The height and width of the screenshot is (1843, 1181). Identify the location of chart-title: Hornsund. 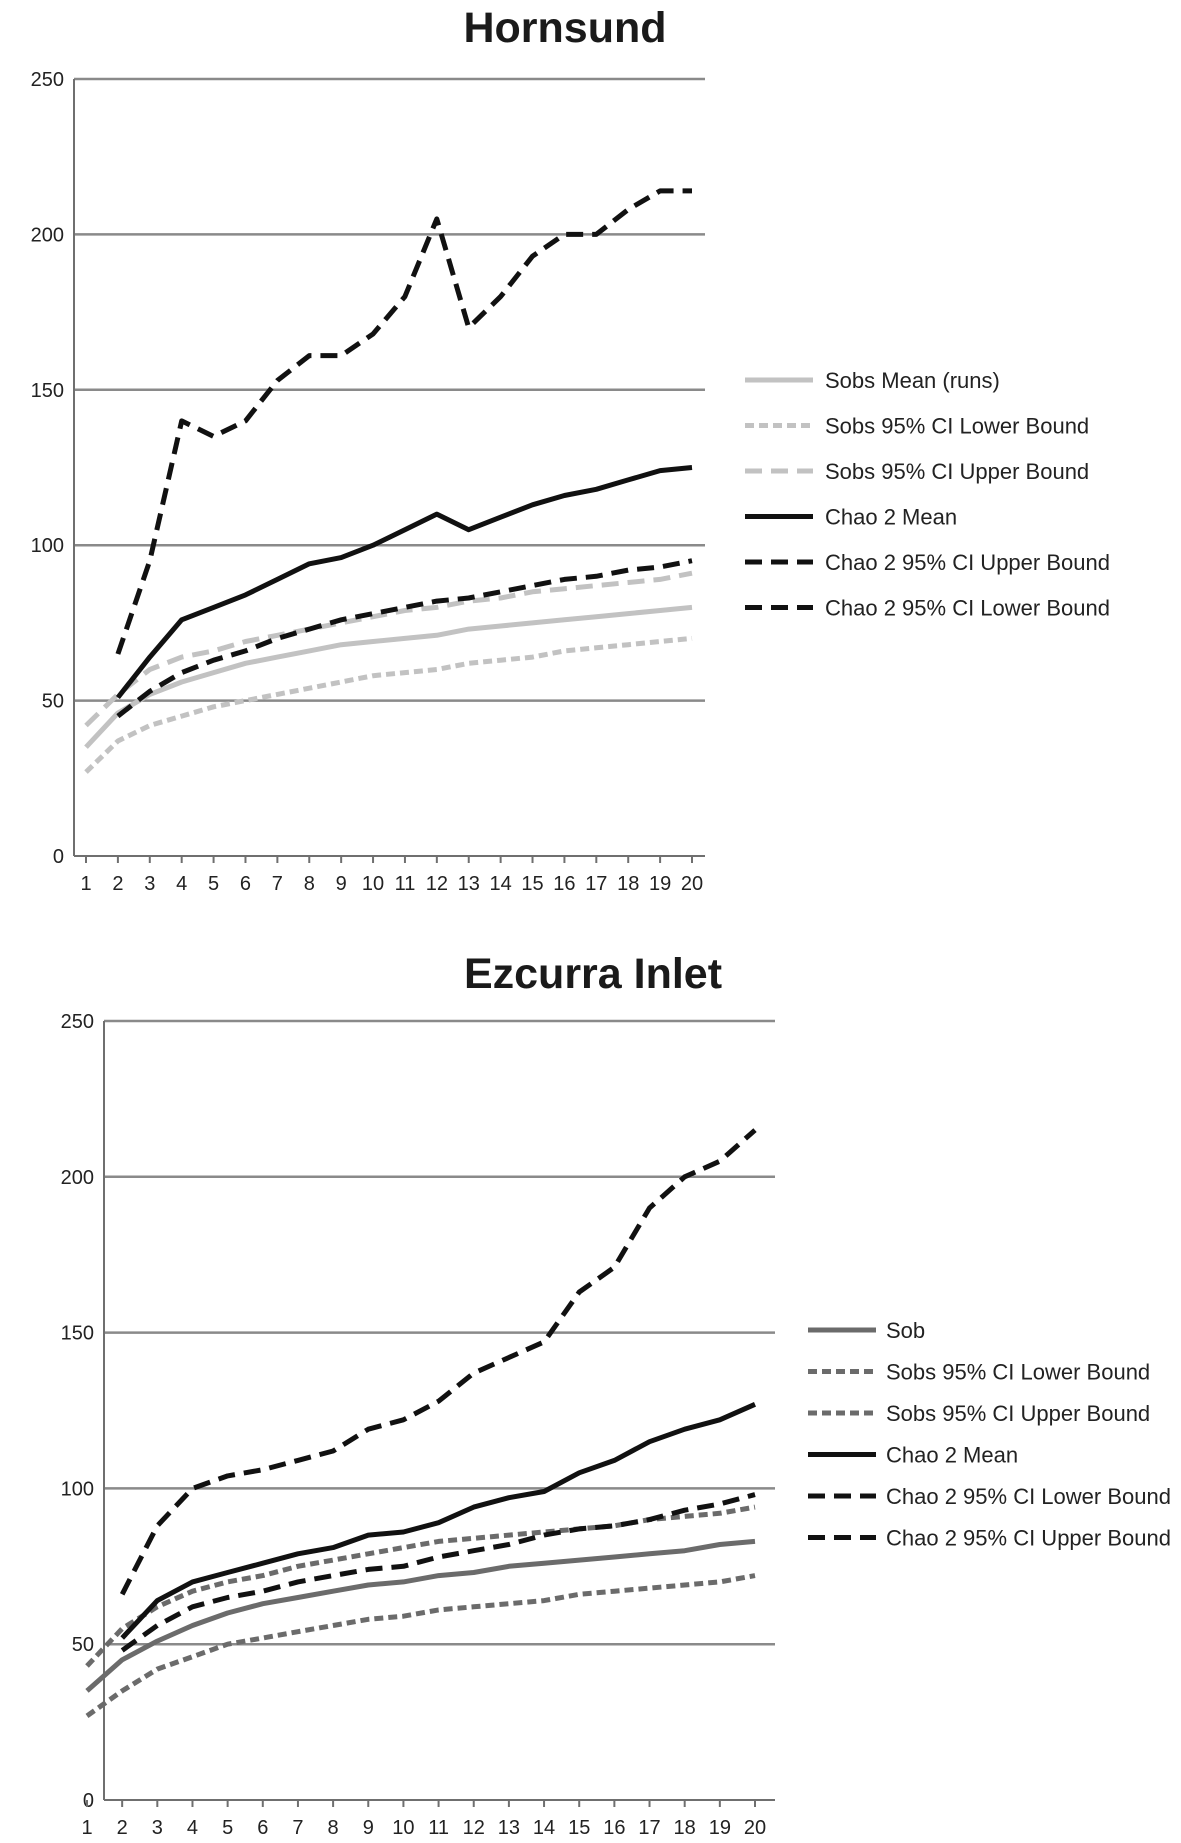
(564, 28).